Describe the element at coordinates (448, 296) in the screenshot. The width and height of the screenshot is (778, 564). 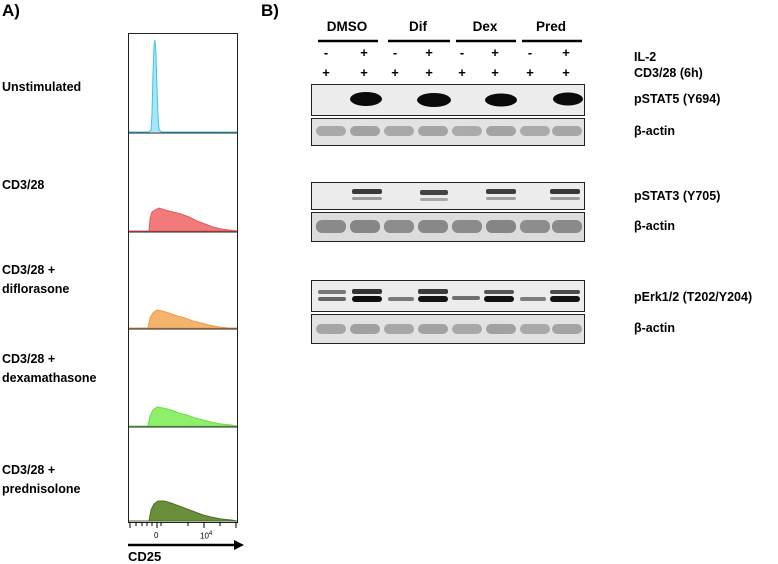
I see `blot-perk` at that location.